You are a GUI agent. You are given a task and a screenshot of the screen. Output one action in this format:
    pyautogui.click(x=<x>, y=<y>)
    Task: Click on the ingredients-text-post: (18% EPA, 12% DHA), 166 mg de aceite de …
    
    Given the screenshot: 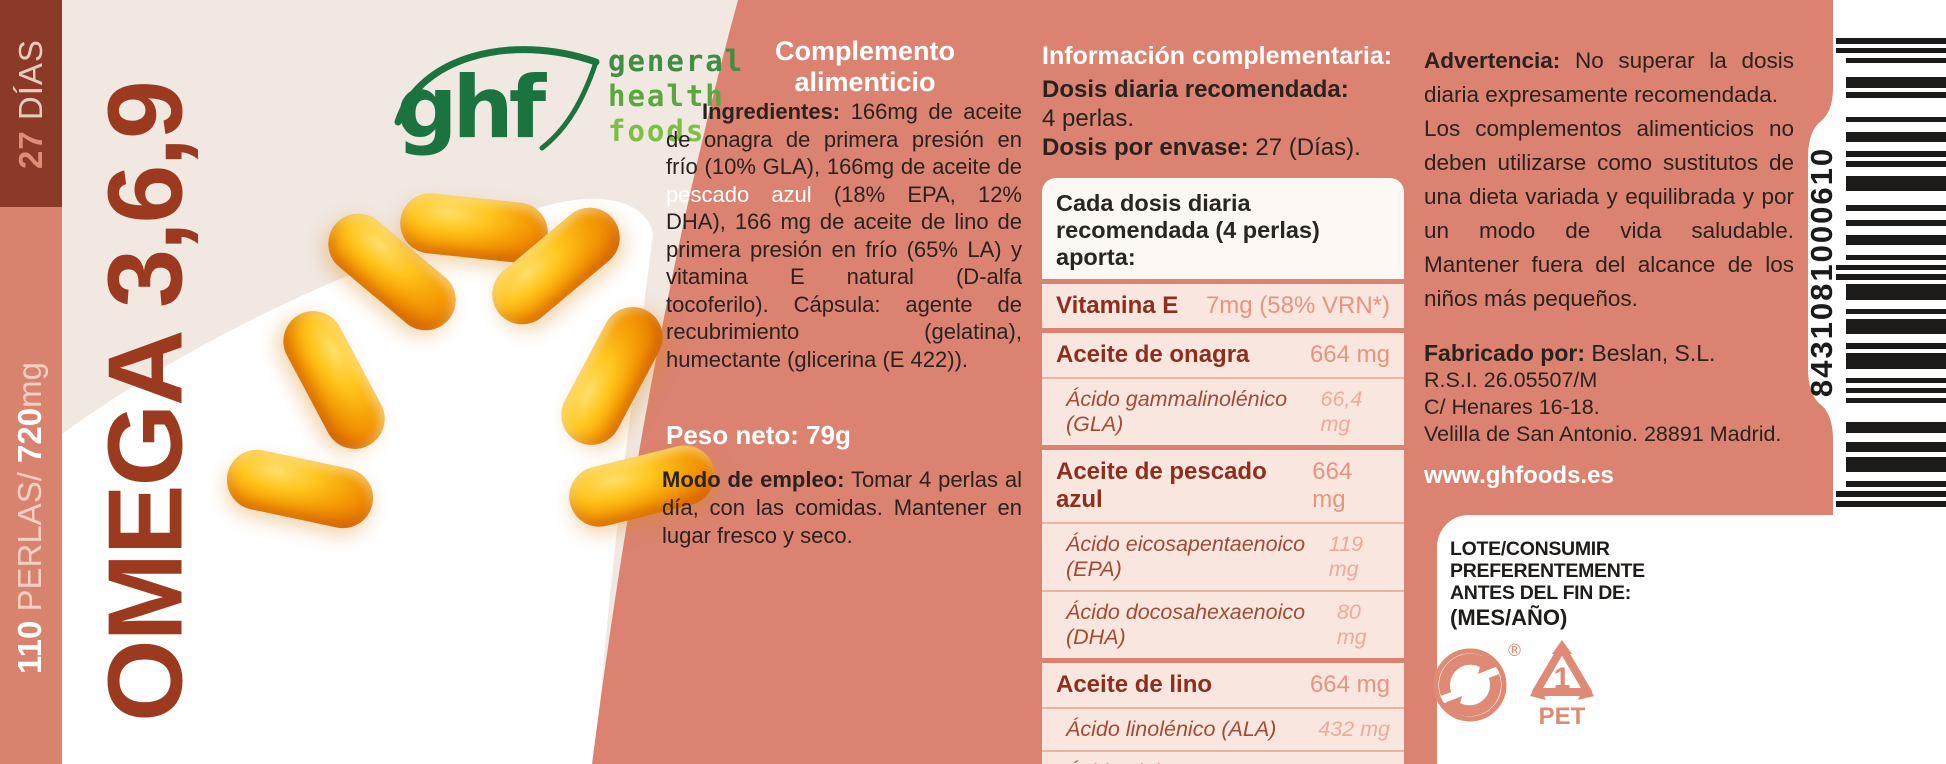 What is the action you would take?
    pyautogui.click(x=844, y=276)
    